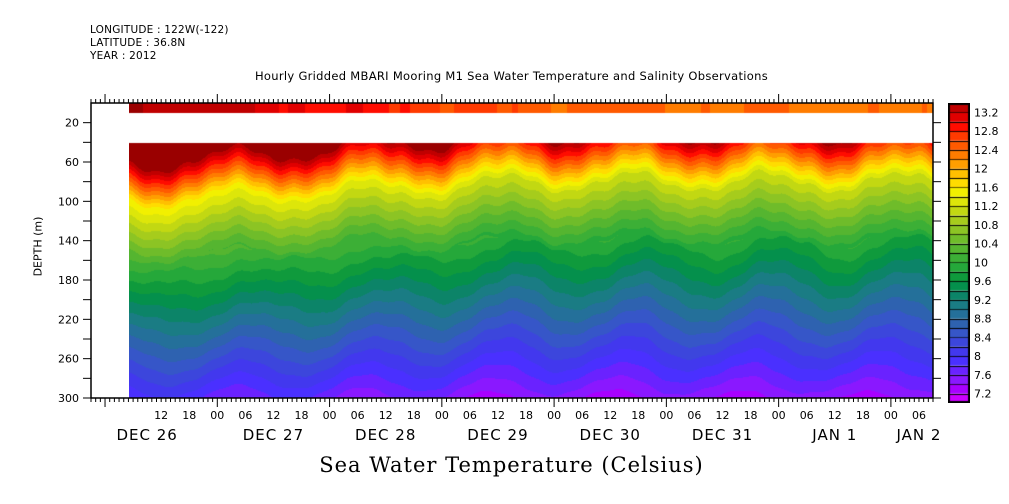  What do you see at coordinates (986, 131) in the screenshot?
I see `colorbar-label: 12.8` at bounding box center [986, 131].